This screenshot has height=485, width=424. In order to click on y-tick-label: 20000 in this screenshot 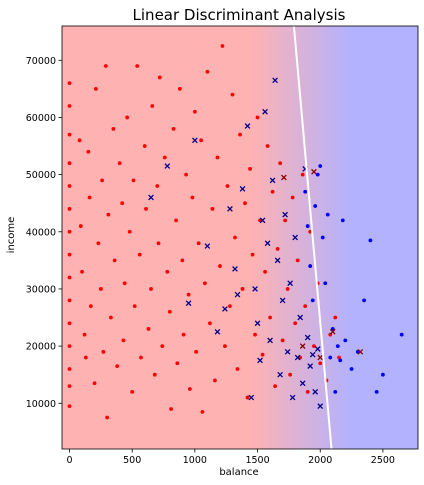, I will do `click(41, 347)`.